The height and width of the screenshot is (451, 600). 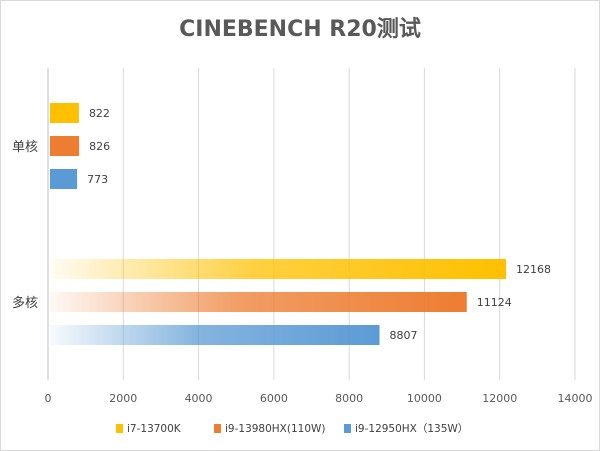 I want to click on chart-title: CINEBENCH R20测试, so click(x=300, y=29).